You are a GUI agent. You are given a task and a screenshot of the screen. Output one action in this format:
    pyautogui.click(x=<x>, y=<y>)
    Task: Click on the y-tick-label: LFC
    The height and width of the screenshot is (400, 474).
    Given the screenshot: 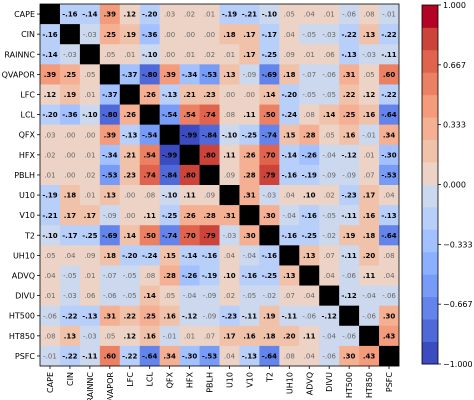 What is the action you would take?
    pyautogui.click(x=27, y=95)
    